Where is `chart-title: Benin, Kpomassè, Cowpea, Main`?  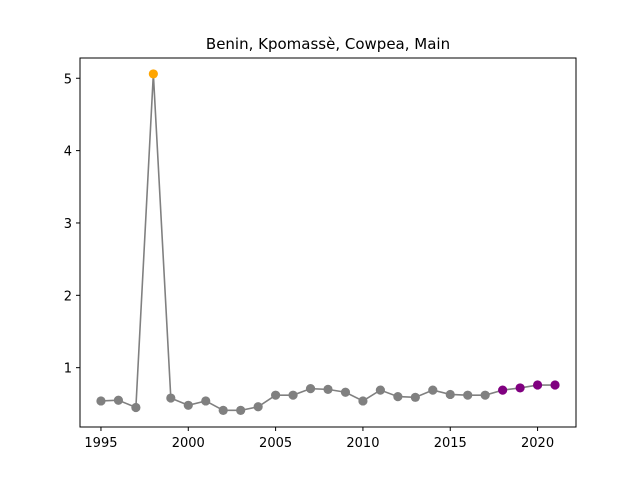 chart-title: Benin, Kpomassè, Cowpea, Main is located at coordinates (328, 44).